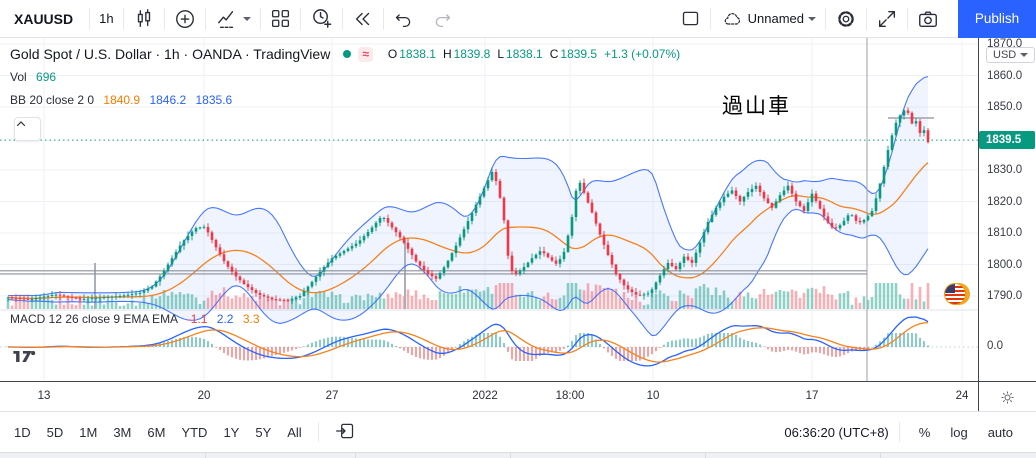  Describe the element at coordinates (570, 396) in the screenshot. I see `time-tick: 18:00` at that location.